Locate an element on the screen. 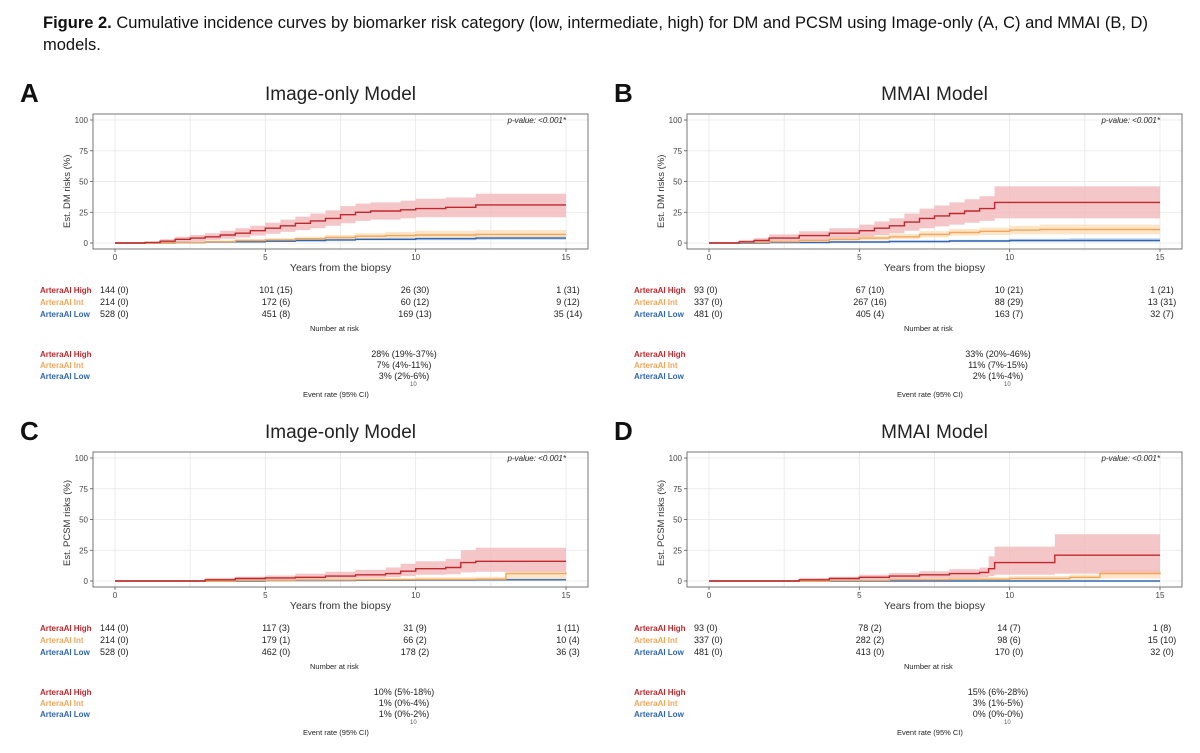 The image size is (1200, 753). caption-bold: Figure 2. is located at coordinates (77, 23).